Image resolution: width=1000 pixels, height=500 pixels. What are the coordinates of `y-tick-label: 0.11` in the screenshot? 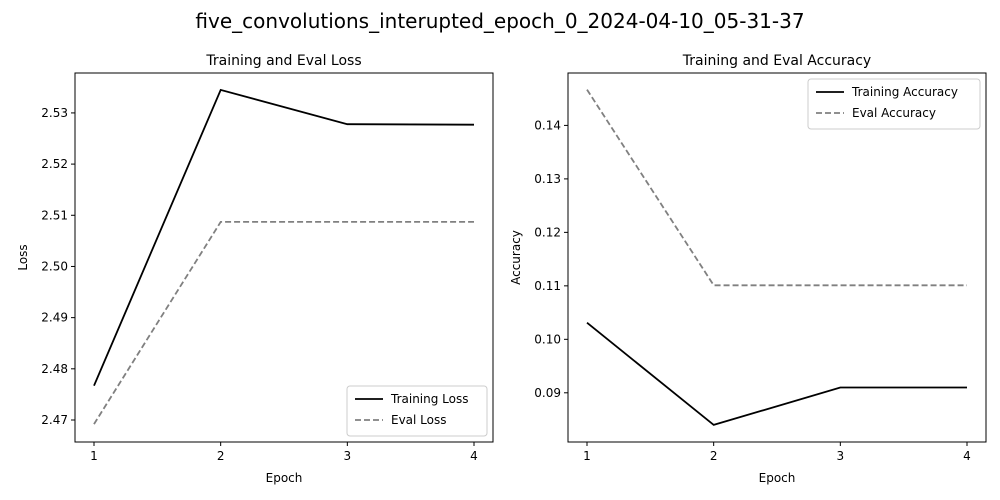 It's located at (547, 286).